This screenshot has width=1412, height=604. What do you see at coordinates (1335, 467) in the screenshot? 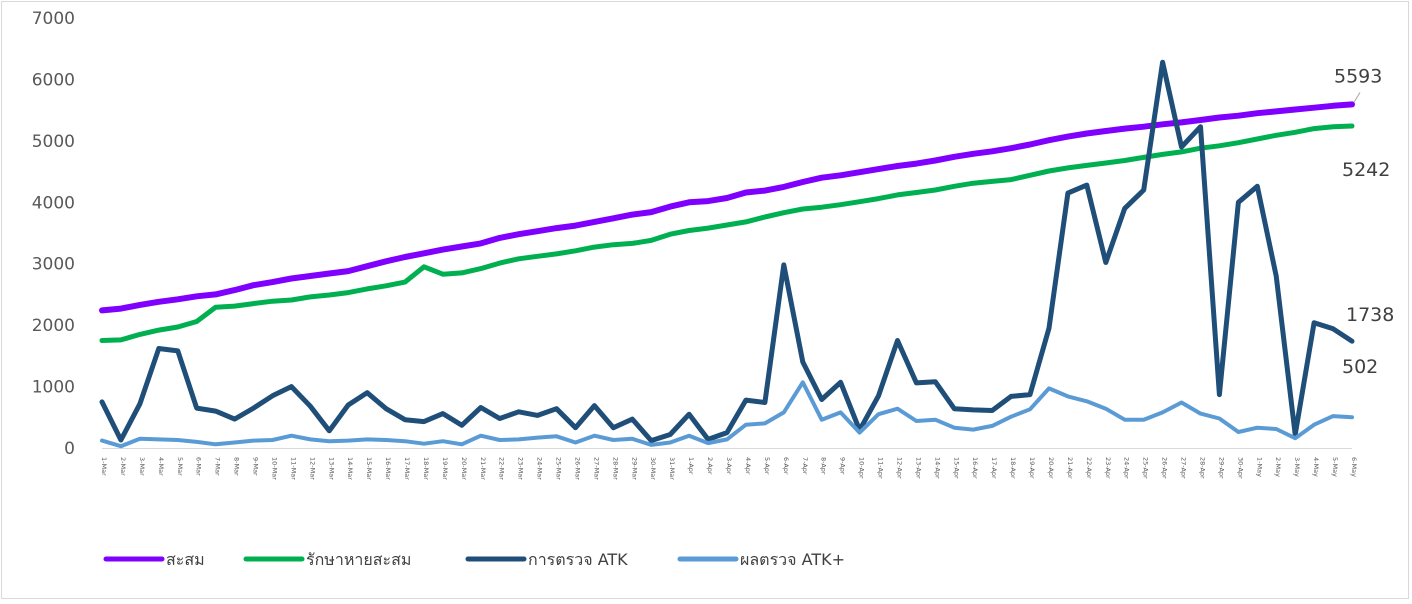
I see `x-tick-label: 5-May` at bounding box center [1335, 467].